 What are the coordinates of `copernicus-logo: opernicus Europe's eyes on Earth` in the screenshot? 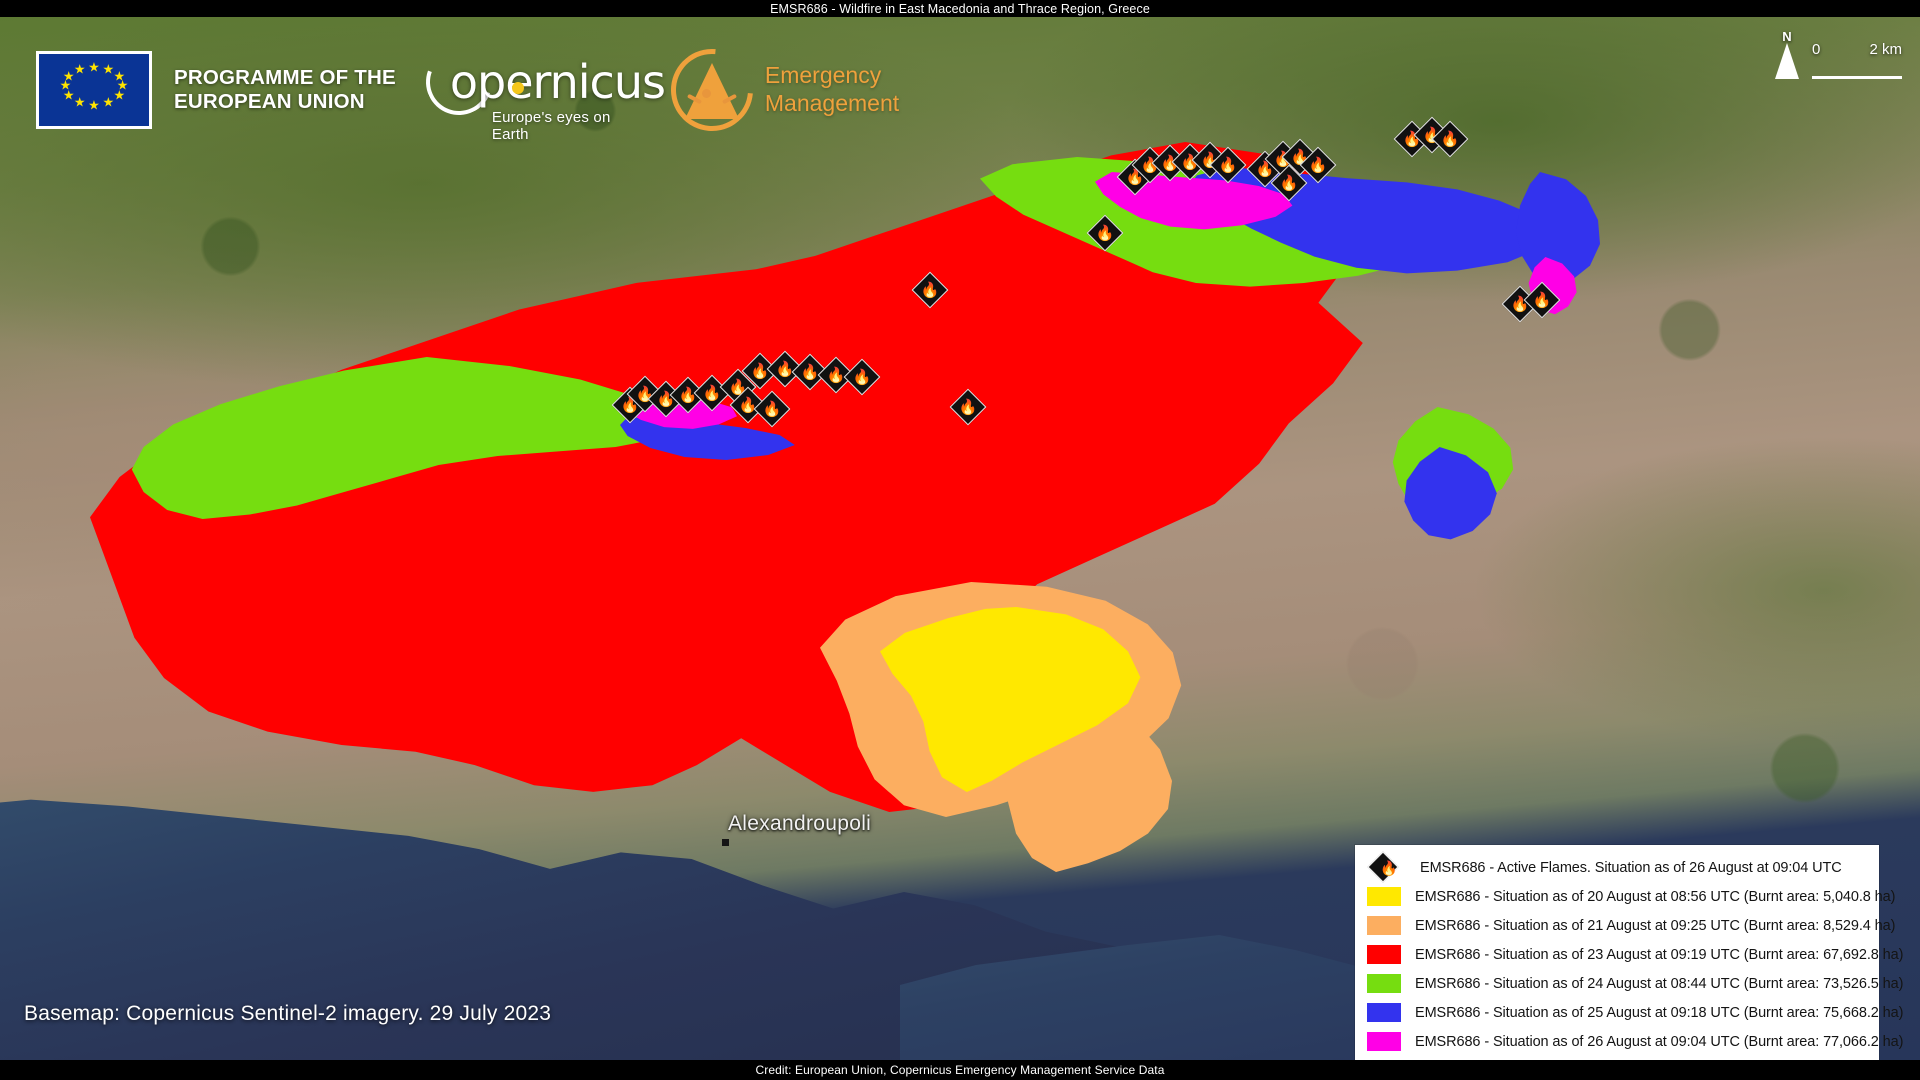 It's located at (540, 90).